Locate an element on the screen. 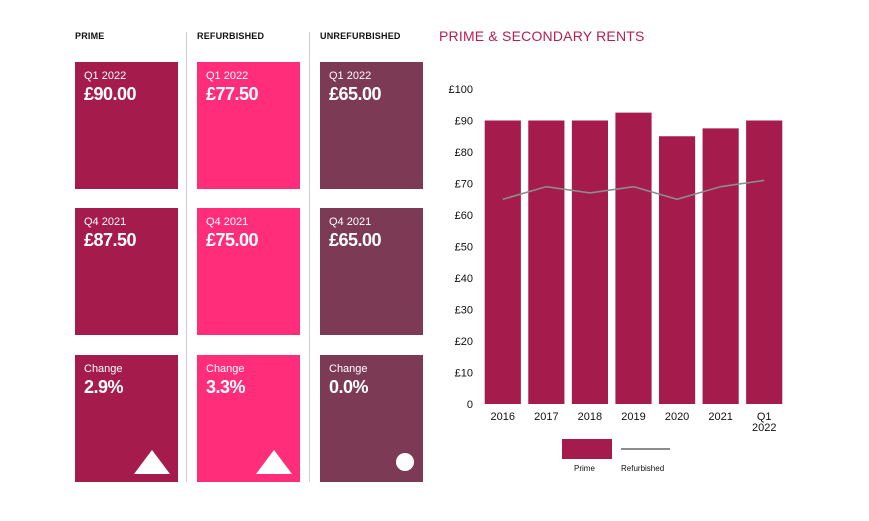  column-header-prime: PRIME is located at coordinates (90, 36).